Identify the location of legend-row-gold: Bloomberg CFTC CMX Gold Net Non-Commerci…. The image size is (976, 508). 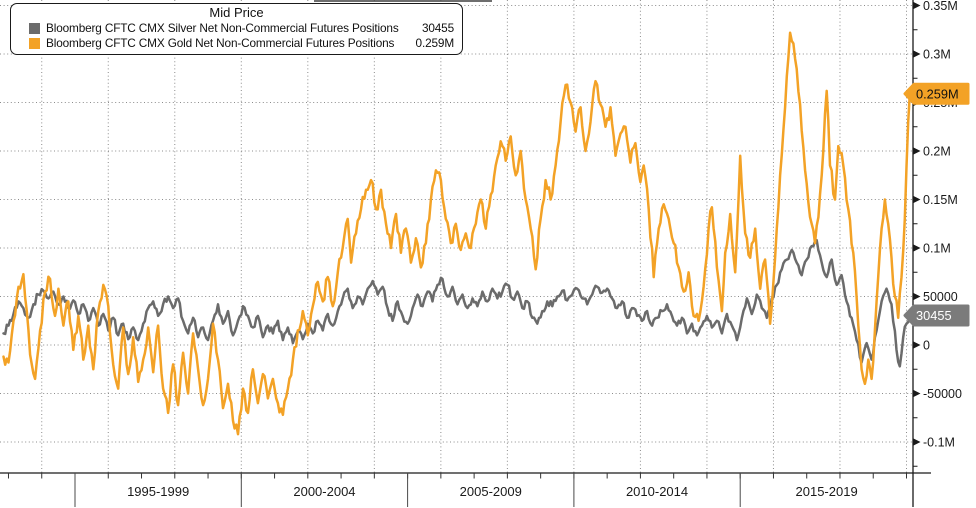
(236, 43).